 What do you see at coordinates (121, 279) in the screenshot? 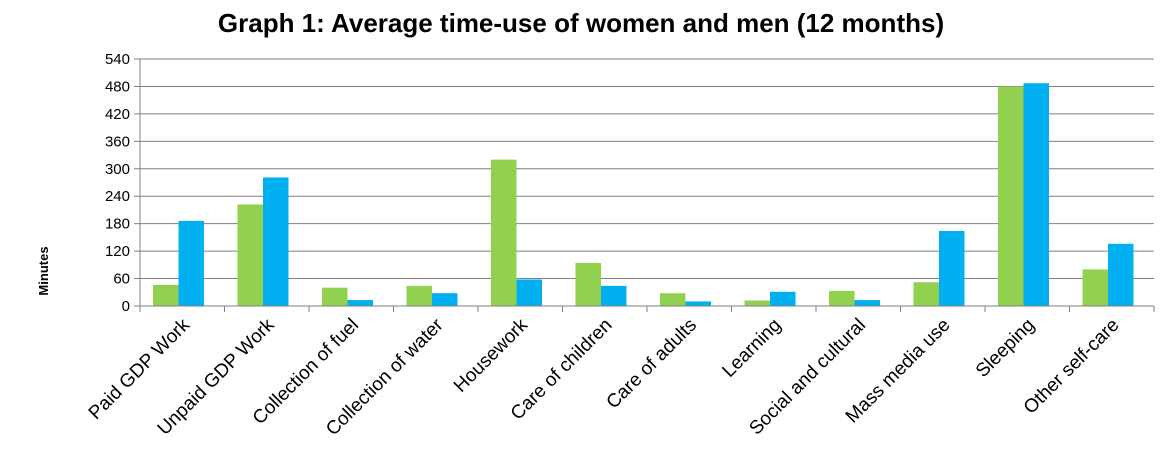
I see `y-tick-label-60: 60` at bounding box center [121, 279].